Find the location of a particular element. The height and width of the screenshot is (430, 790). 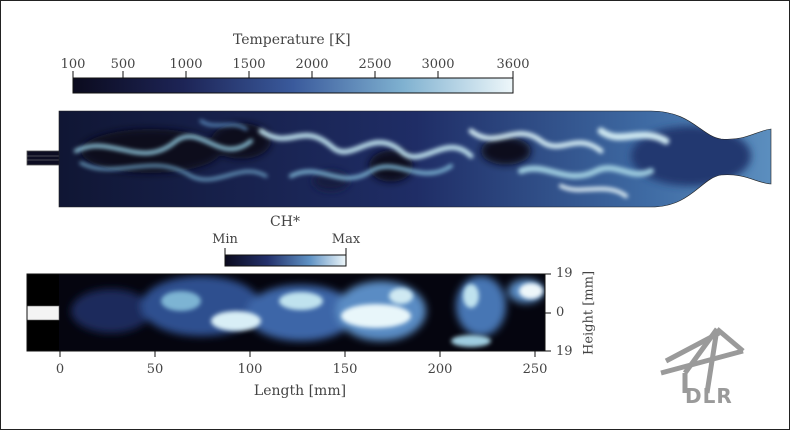

temperature-tick-label: 100 is located at coordinates (73, 64).